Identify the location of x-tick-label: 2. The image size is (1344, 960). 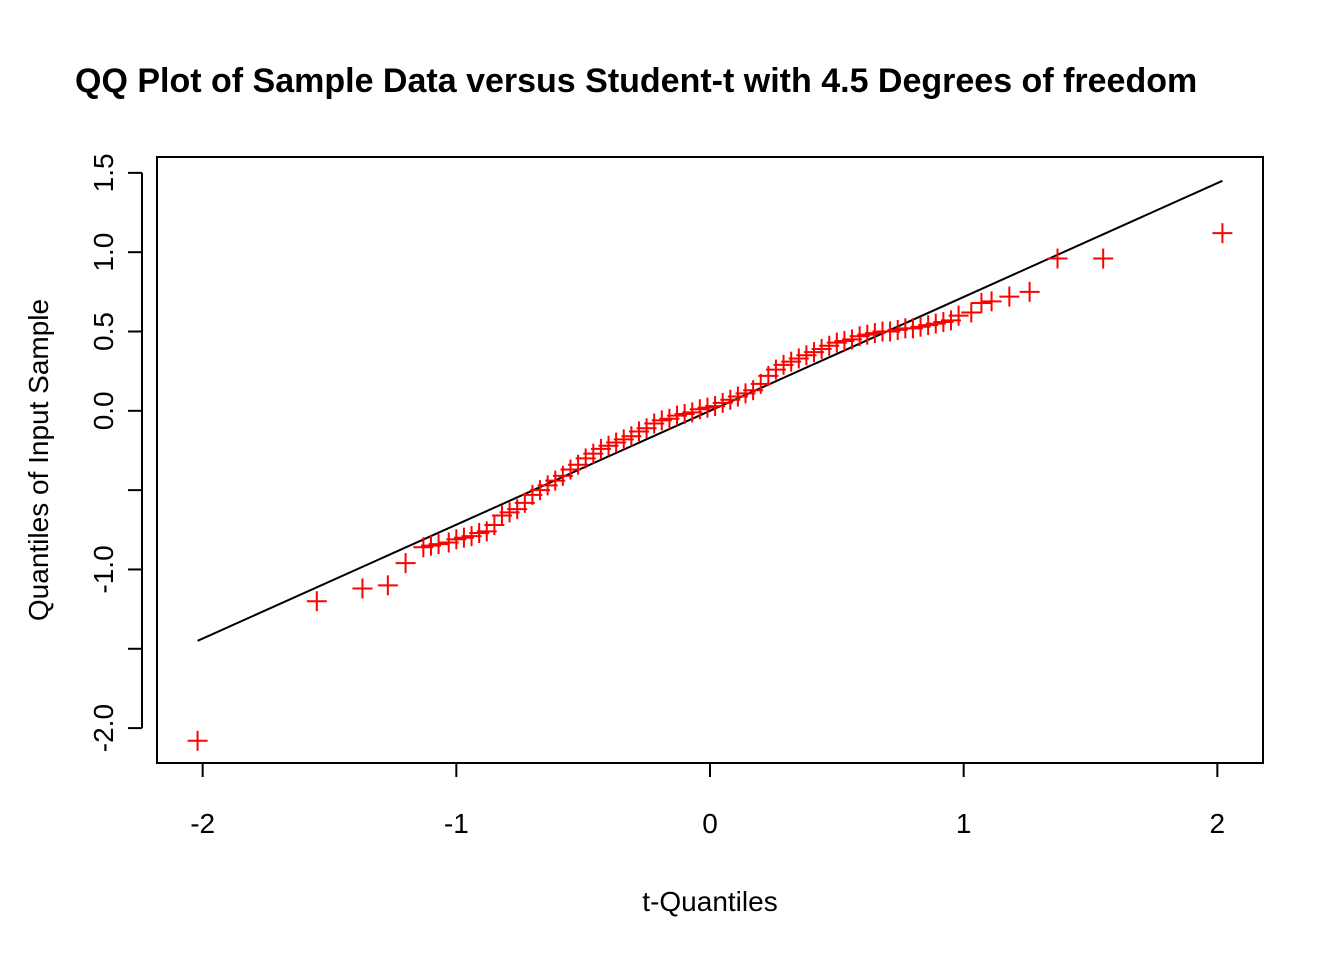
(1218, 823).